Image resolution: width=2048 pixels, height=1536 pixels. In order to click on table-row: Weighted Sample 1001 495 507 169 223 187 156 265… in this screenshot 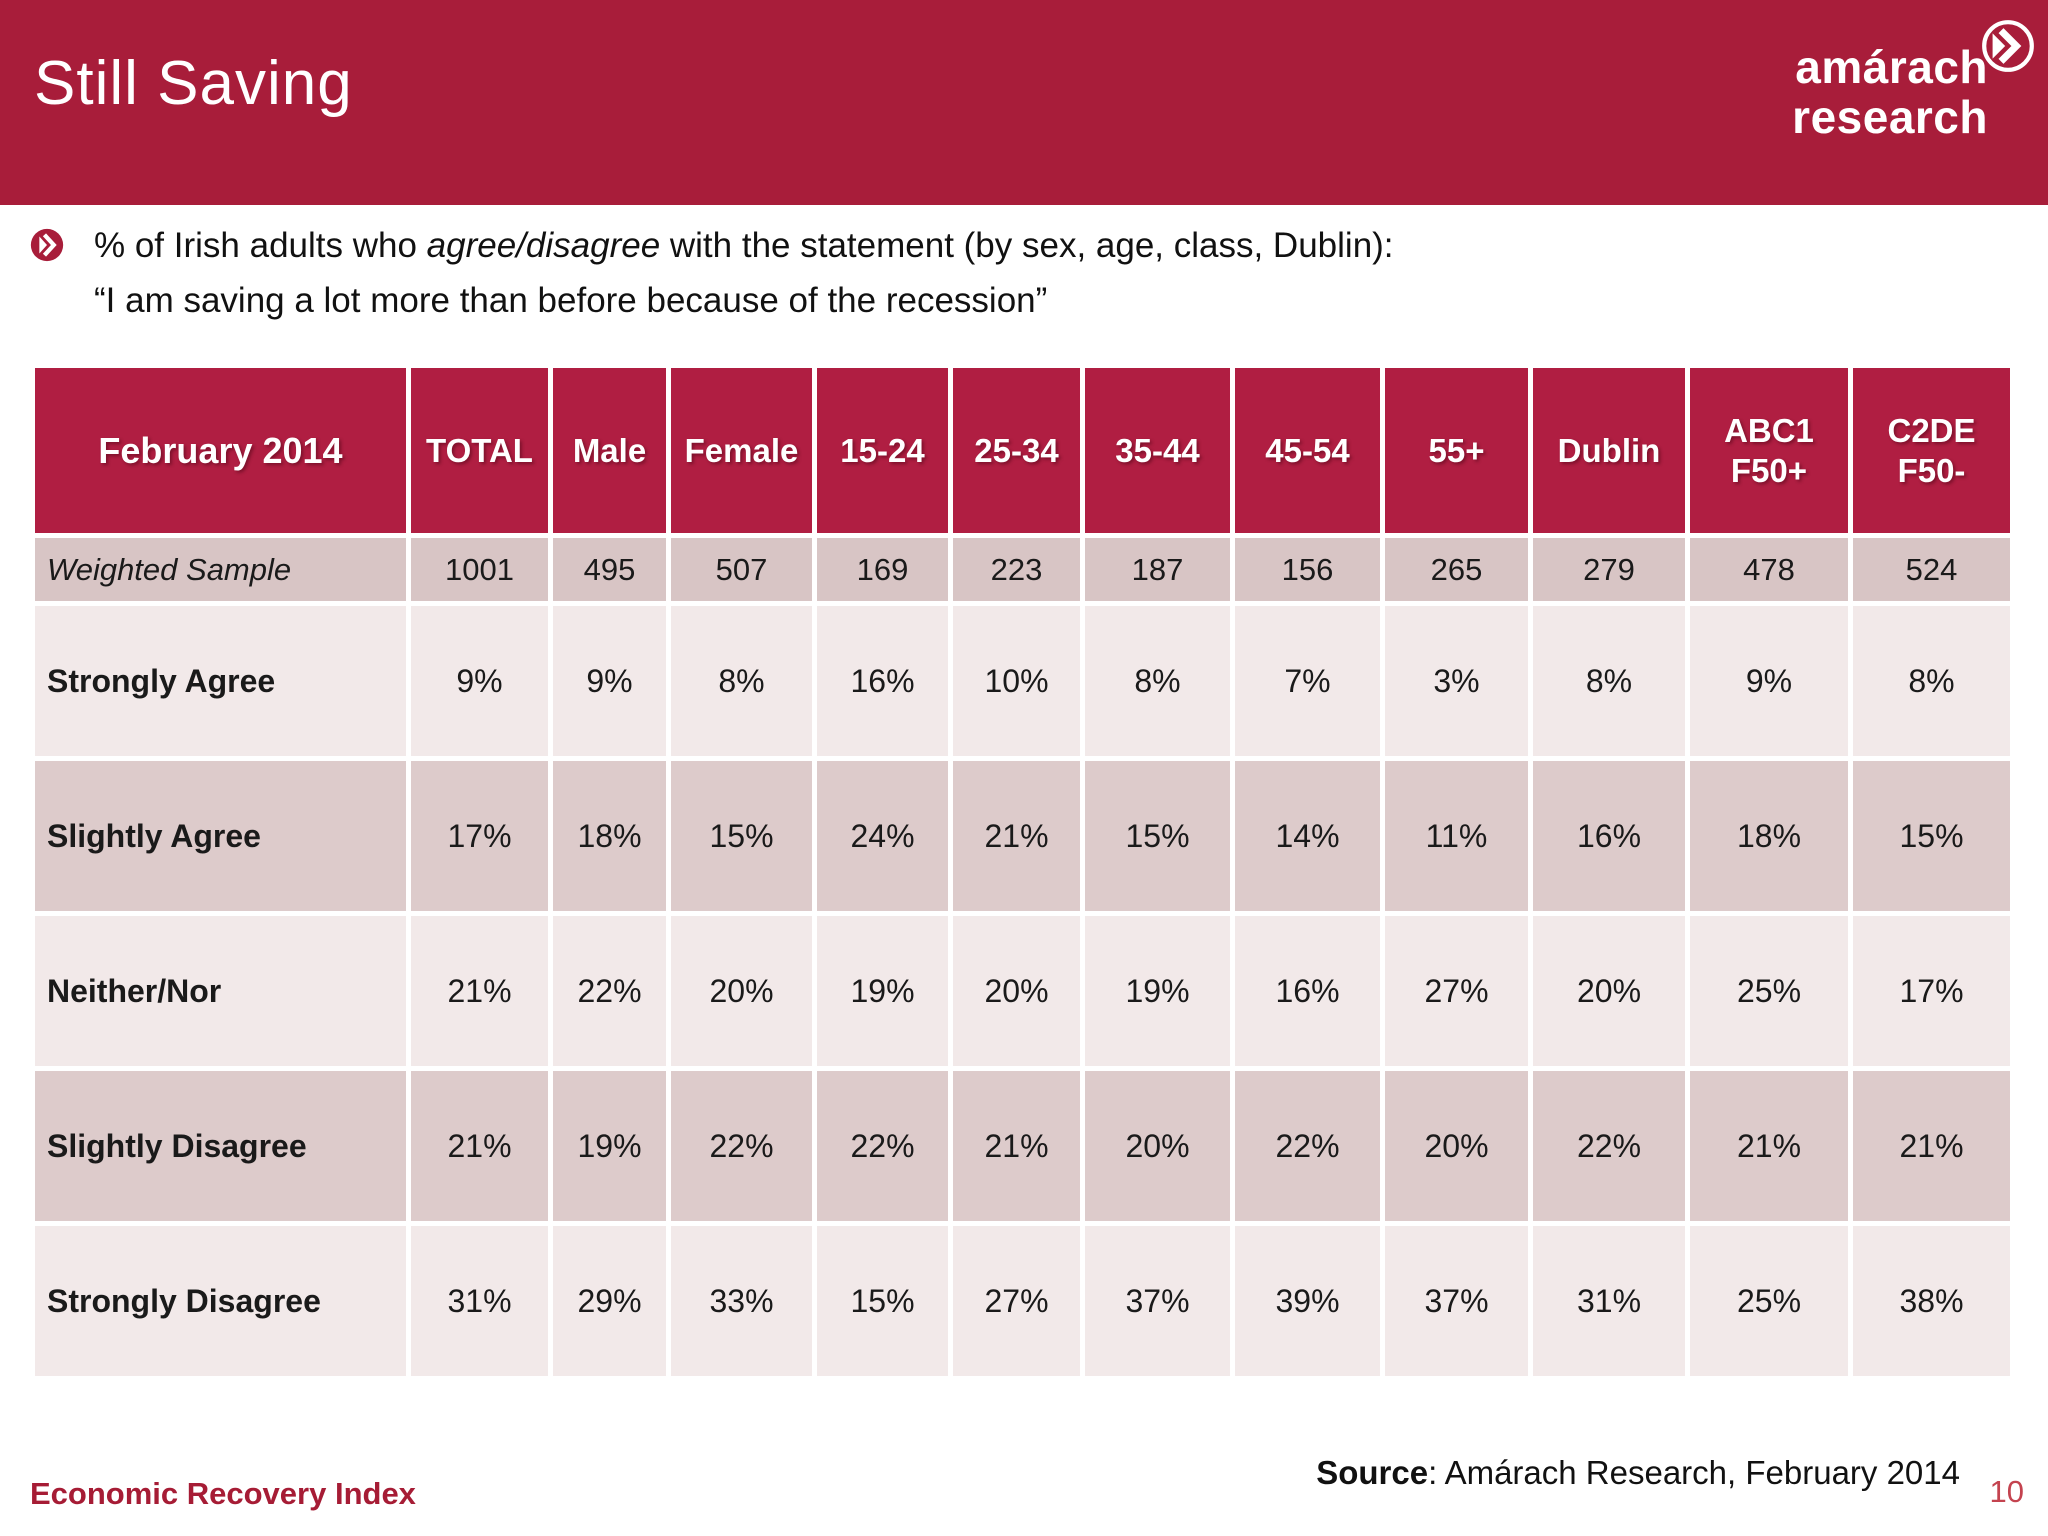, I will do `click(1022, 569)`.